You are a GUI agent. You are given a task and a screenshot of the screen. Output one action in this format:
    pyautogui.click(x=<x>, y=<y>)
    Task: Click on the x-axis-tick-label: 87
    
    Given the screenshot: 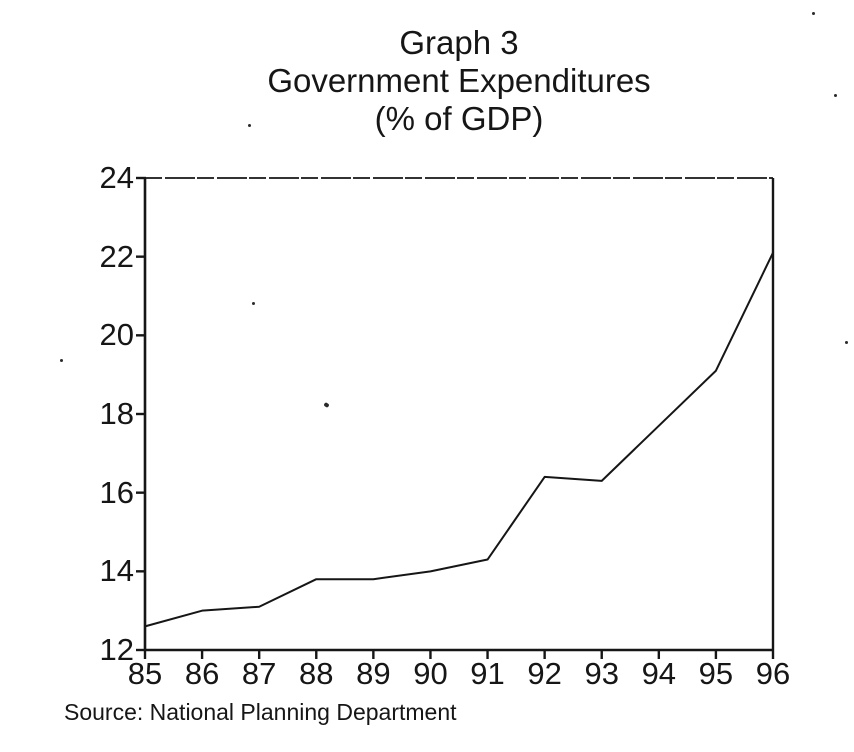 What is the action you would take?
    pyautogui.click(x=259, y=673)
    